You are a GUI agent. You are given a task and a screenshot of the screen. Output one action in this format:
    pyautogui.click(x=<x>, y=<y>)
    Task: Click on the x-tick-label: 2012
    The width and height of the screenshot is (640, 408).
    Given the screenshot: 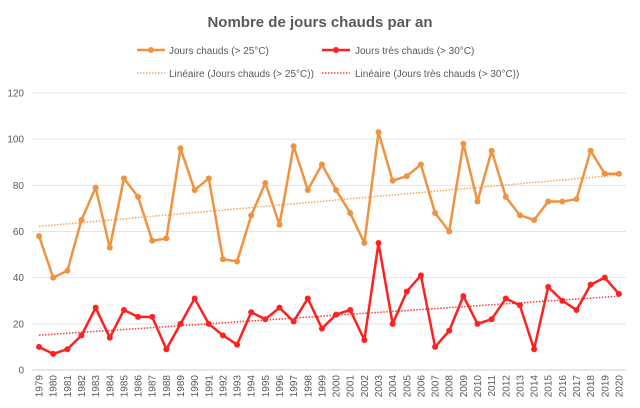 What is the action you would take?
    pyautogui.click(x=506, y=386)
    